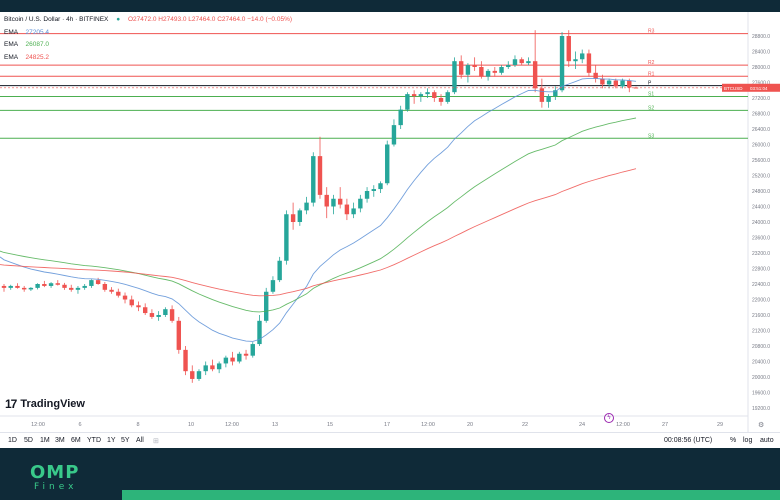 The width and height of the screenshot is (780, 500). Describe the element at coordinates (761, 378) in the screenshot. I see `price-tick-label: 20000.0` at that location.